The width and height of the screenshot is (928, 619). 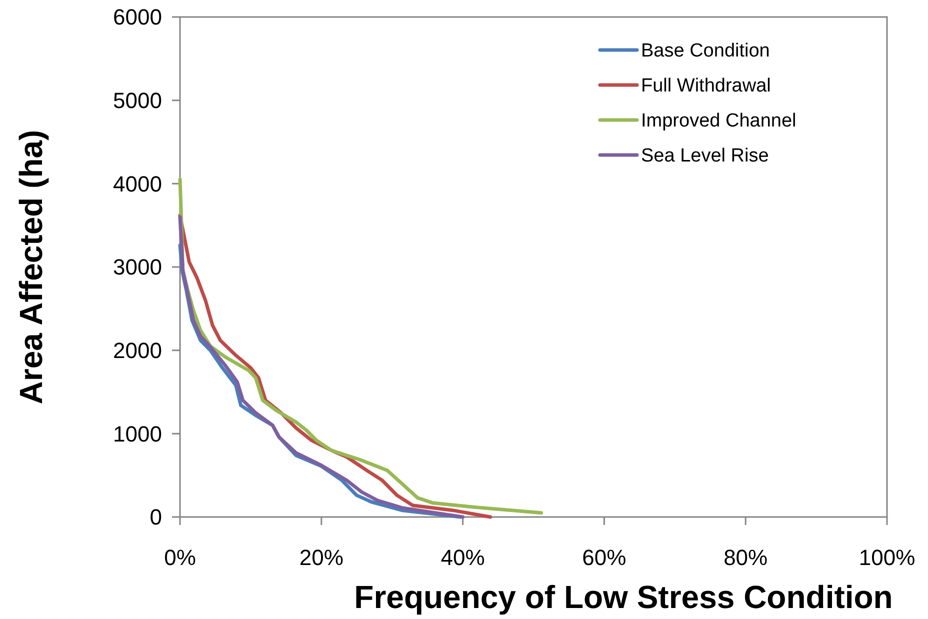 What do you see at coordinates (462, 557) in the screenshot?
I see `x-tick-label: 40%` at bounding box center [462, 557].